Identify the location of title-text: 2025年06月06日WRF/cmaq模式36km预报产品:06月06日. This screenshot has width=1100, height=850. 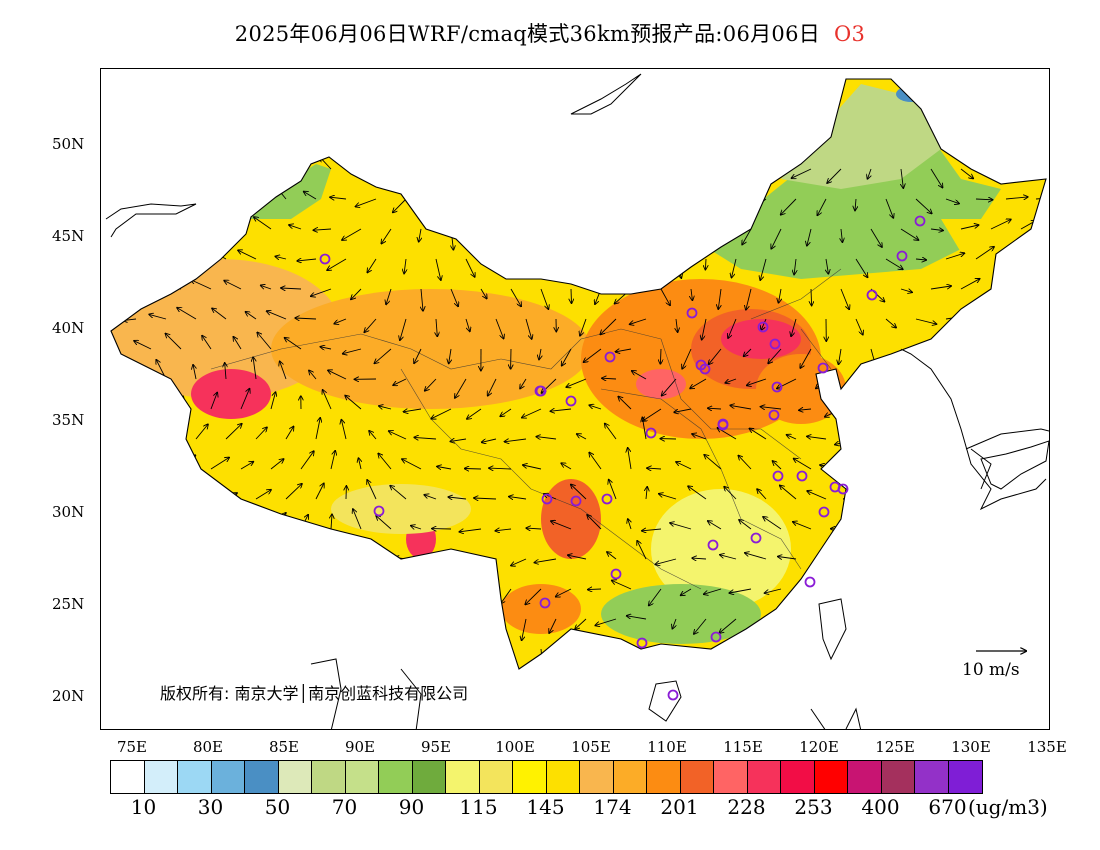
(527, 34).